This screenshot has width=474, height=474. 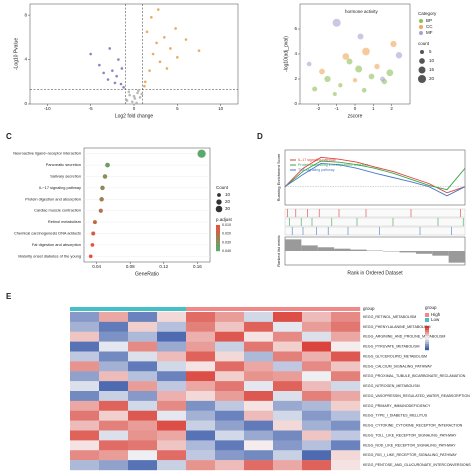 What do you see at coordinates (96, 266) in the screenshot?
I see `x-tick-label: 0.04` at bounding box center [96, 266].